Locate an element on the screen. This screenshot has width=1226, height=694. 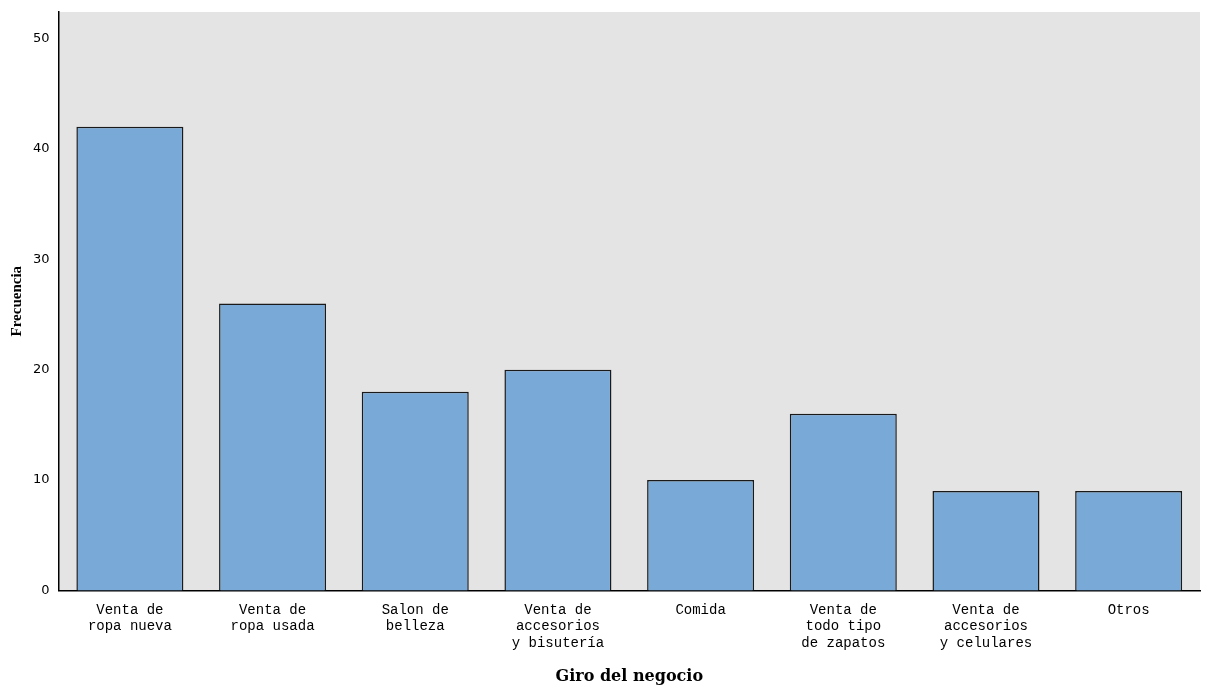
y-axis-title: Frecuencia is located at coordinates (15, 301).